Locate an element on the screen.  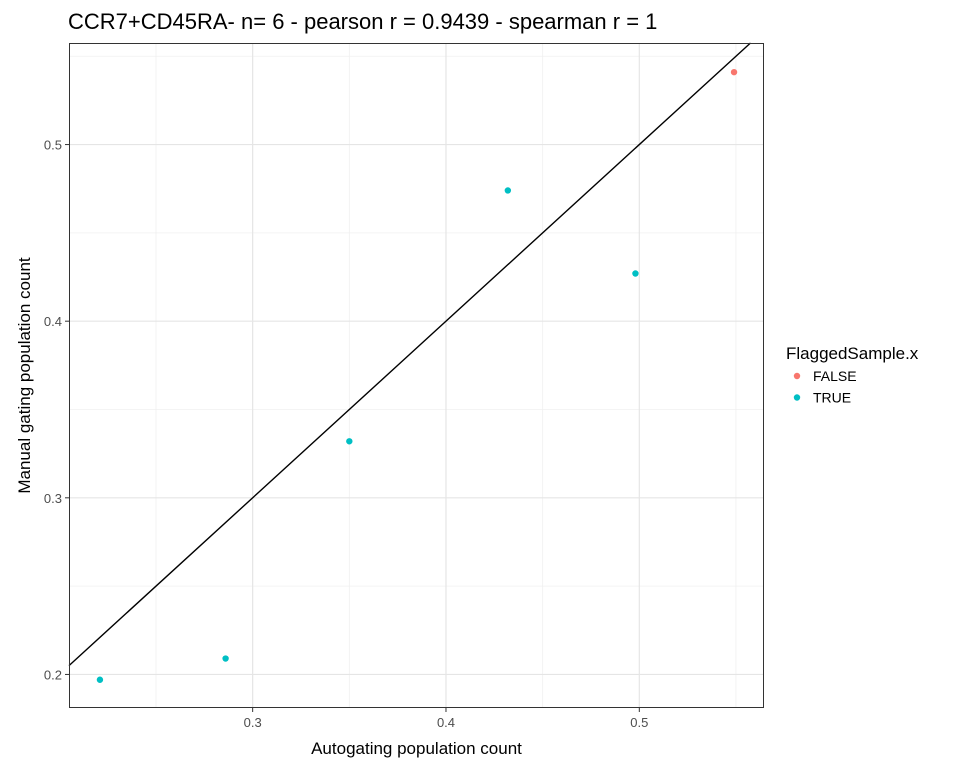
y-tick-label: 0.5 is located at coordinates (53, 145).